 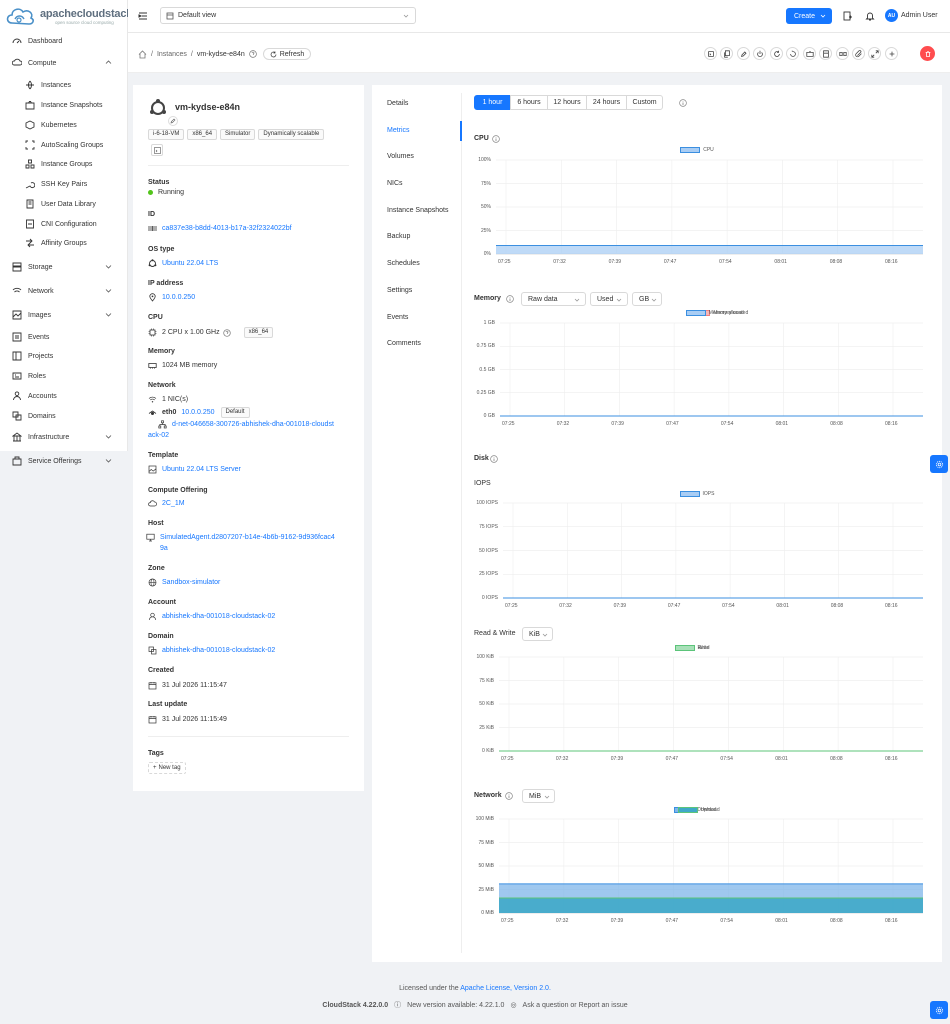 What do you see at coordinates (567, 102) in the screenshot?
I see `range-12-hours: 12 hours` at bounding box center [567, 102].